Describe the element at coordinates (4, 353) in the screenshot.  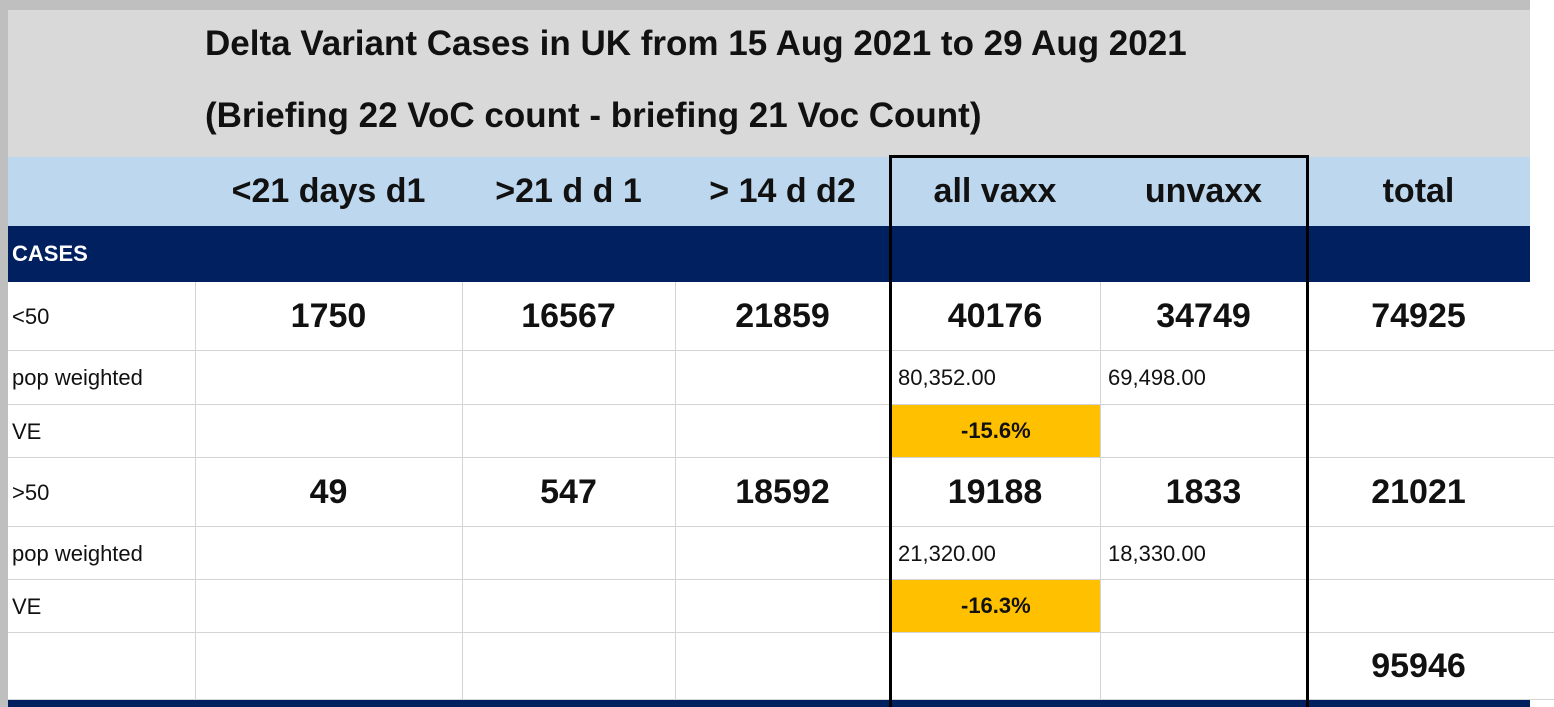
I see `frame-left` at that location.